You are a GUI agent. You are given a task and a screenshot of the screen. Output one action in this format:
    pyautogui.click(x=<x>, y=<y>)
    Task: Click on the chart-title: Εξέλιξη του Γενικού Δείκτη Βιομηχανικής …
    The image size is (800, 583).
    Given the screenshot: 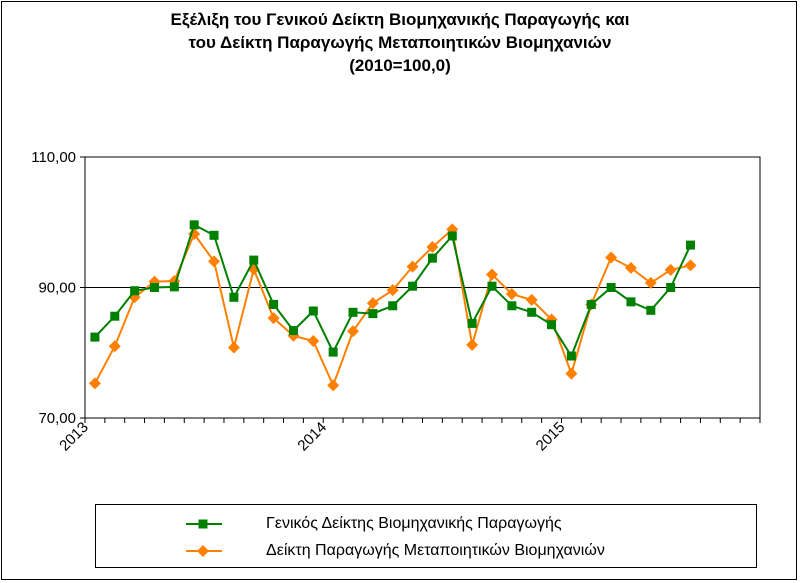 What is the action you would take?
    pyautogui.click(x=400, y=42)
    